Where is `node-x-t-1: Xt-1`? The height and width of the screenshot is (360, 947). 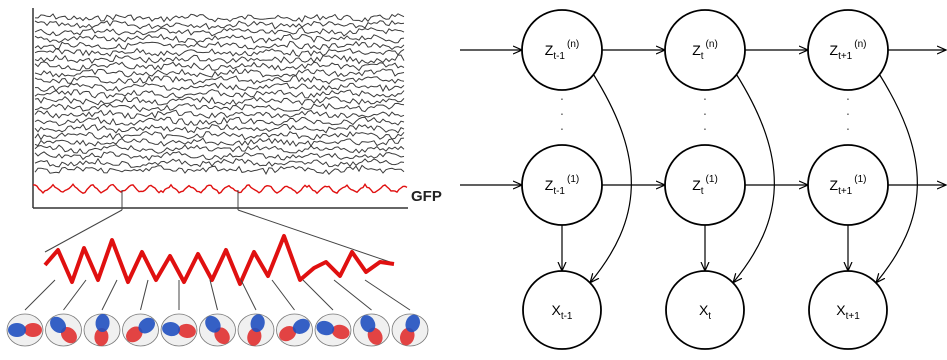
node-x-t-1: Xt-1 is located at coordinates (562, 310).